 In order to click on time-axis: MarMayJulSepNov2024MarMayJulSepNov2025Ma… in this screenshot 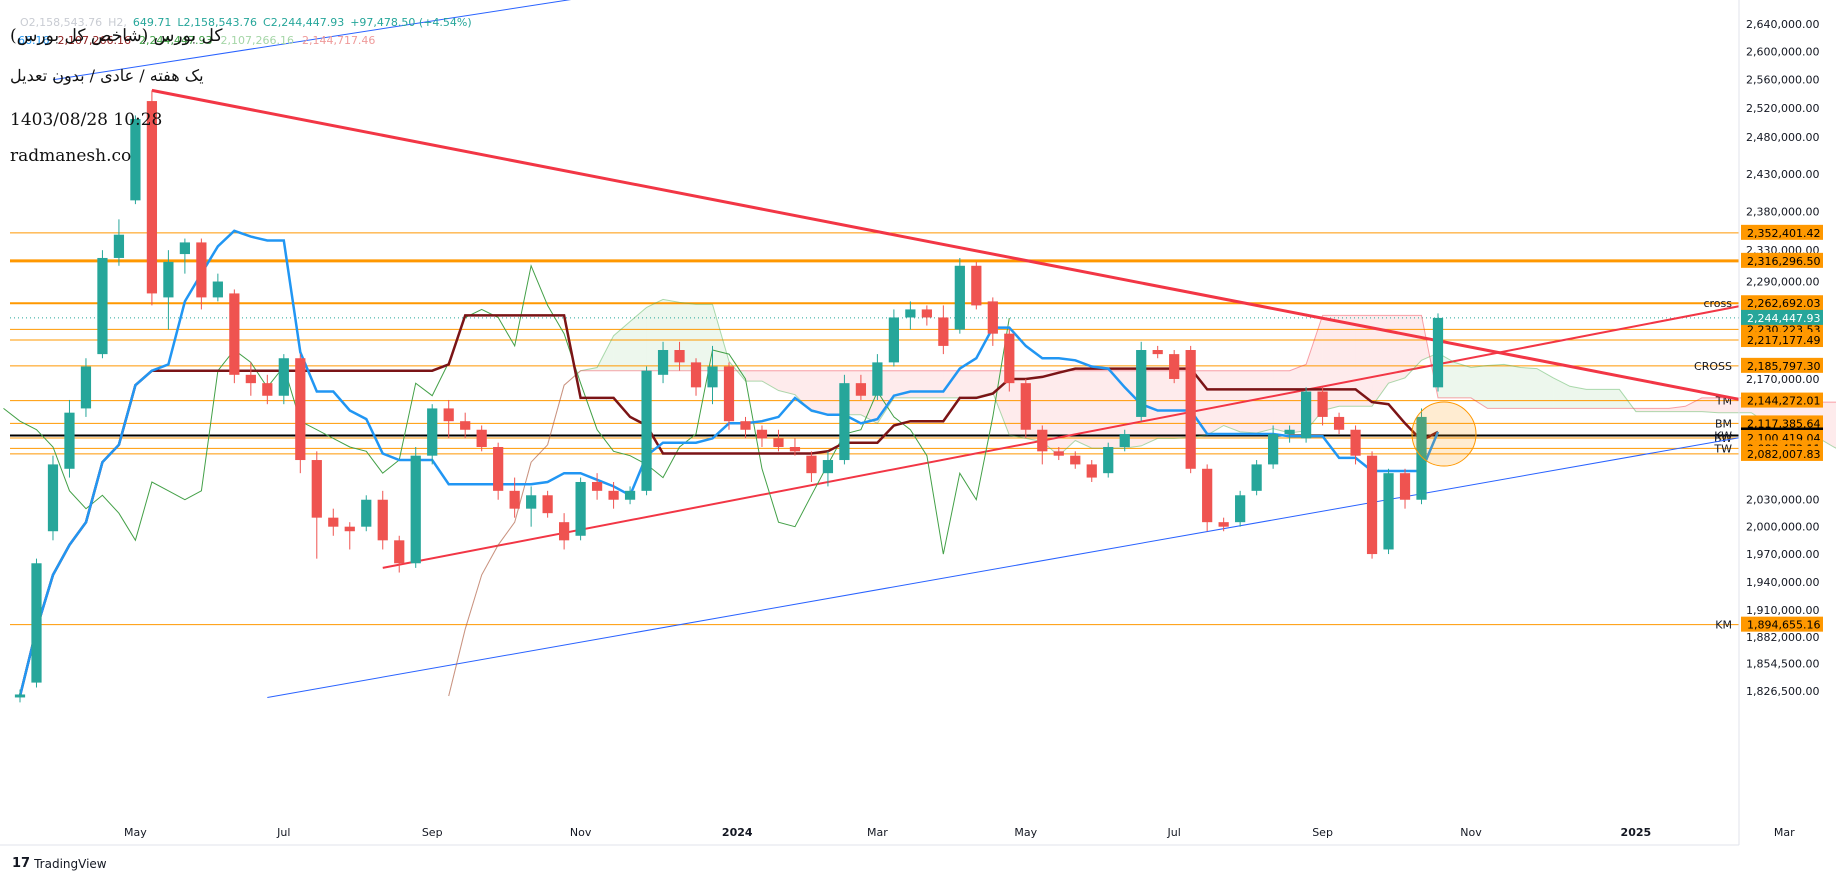, I will do `click(897, 832)`.